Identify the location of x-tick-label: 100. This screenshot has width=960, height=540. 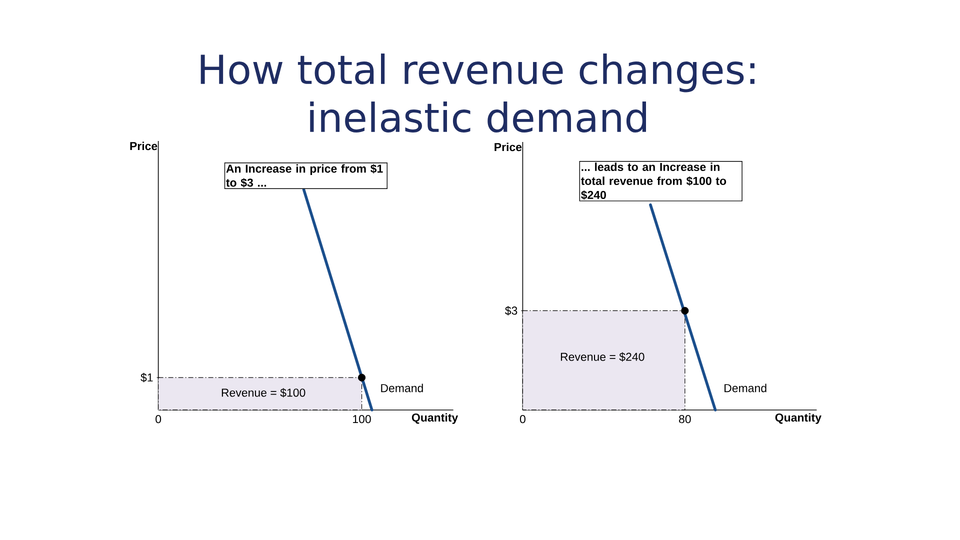
(362, 419).